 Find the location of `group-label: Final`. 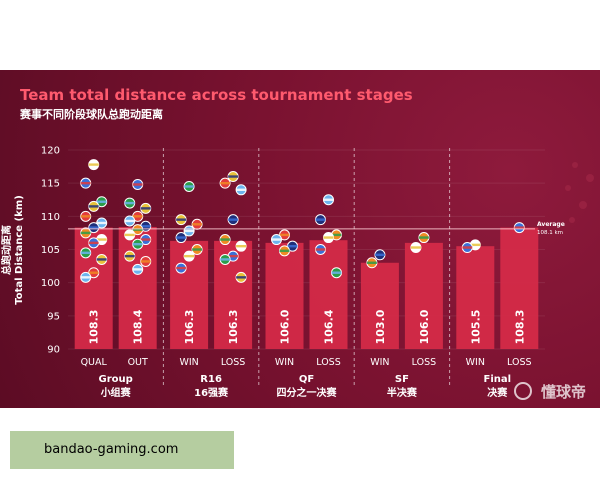

group-label: Final is located at coordinates (498, 379).